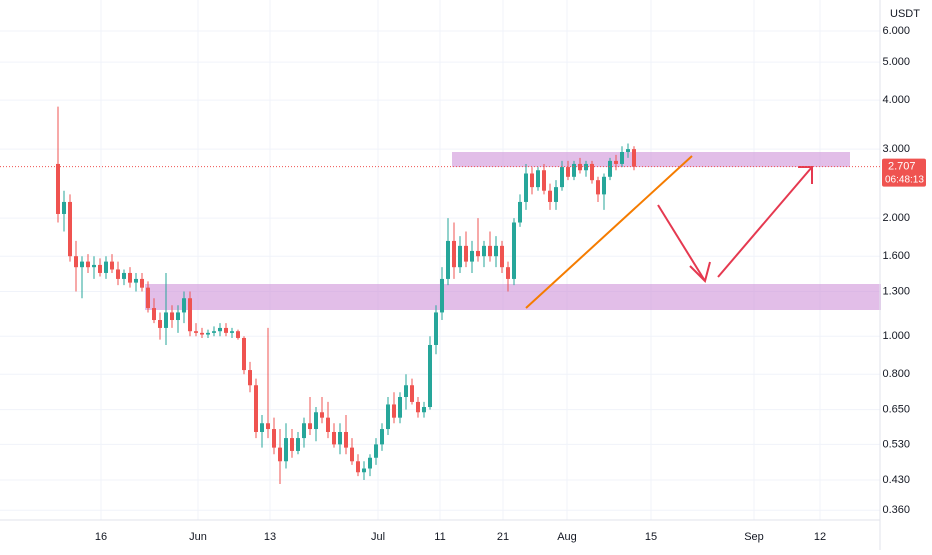 The height and width of the screenshot is (555, 932). What do you see at coordinates (896, 100) in the screenshot?
I see `y-tick-label: 4.000` at bounding box center [896, 100].